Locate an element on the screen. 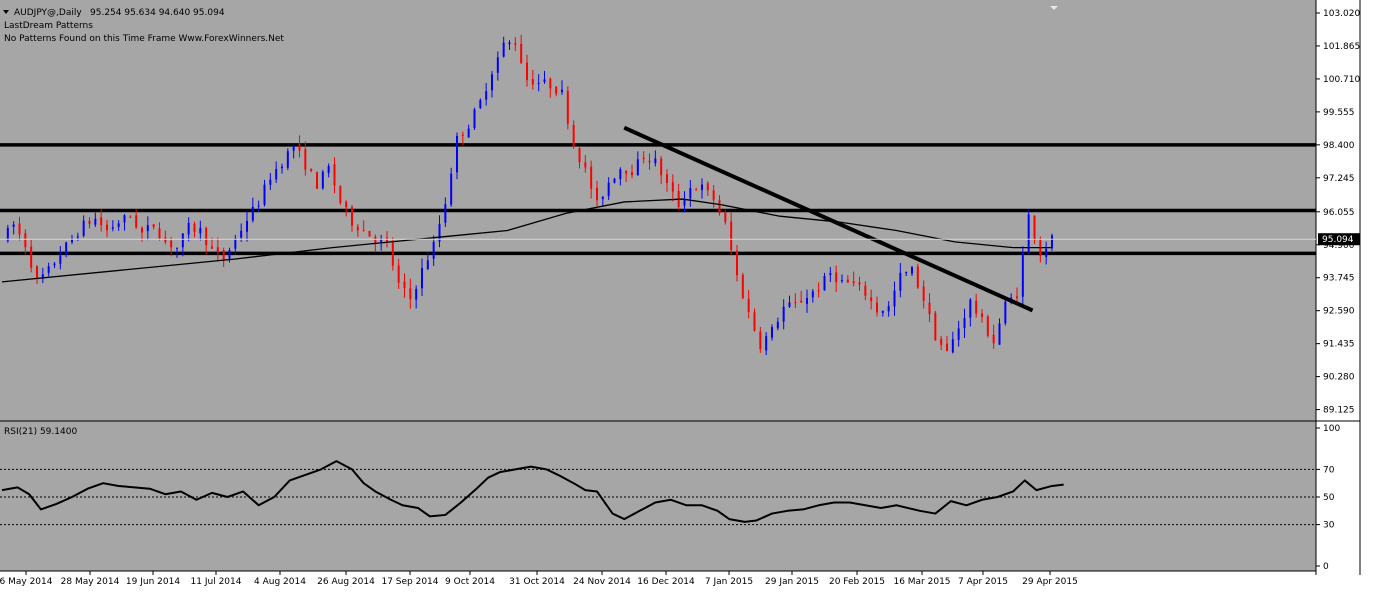  rsi-tick-label: 100 is located at coordinates (1331, 429).